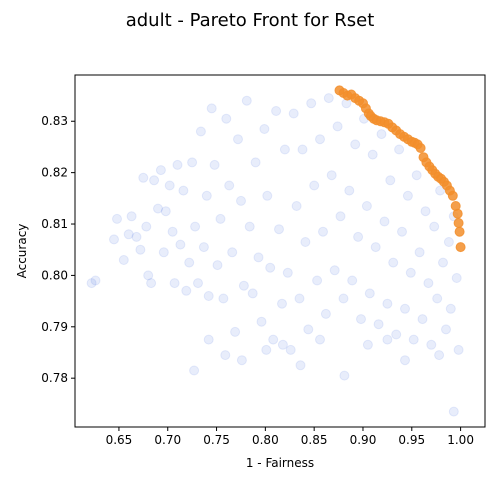 Image resolution: width=500 pixels, height=504 pixels. What do you see at coordinates (400, 169) in the screenshot?
I see `pareto-front-series` at bounding box center [400, 169].